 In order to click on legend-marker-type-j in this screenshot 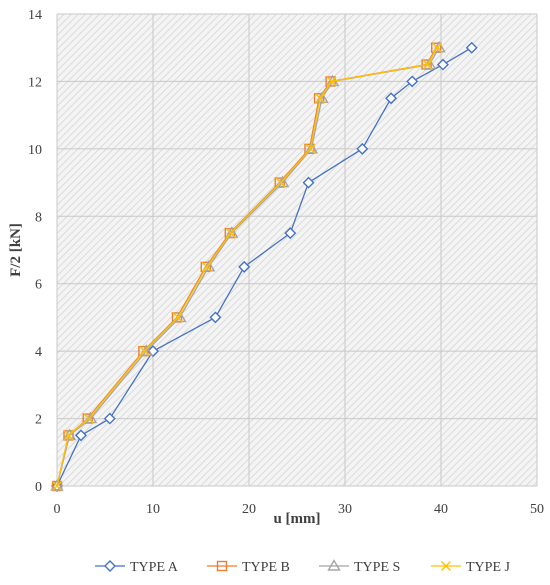, I will do `click(446, 566)`.